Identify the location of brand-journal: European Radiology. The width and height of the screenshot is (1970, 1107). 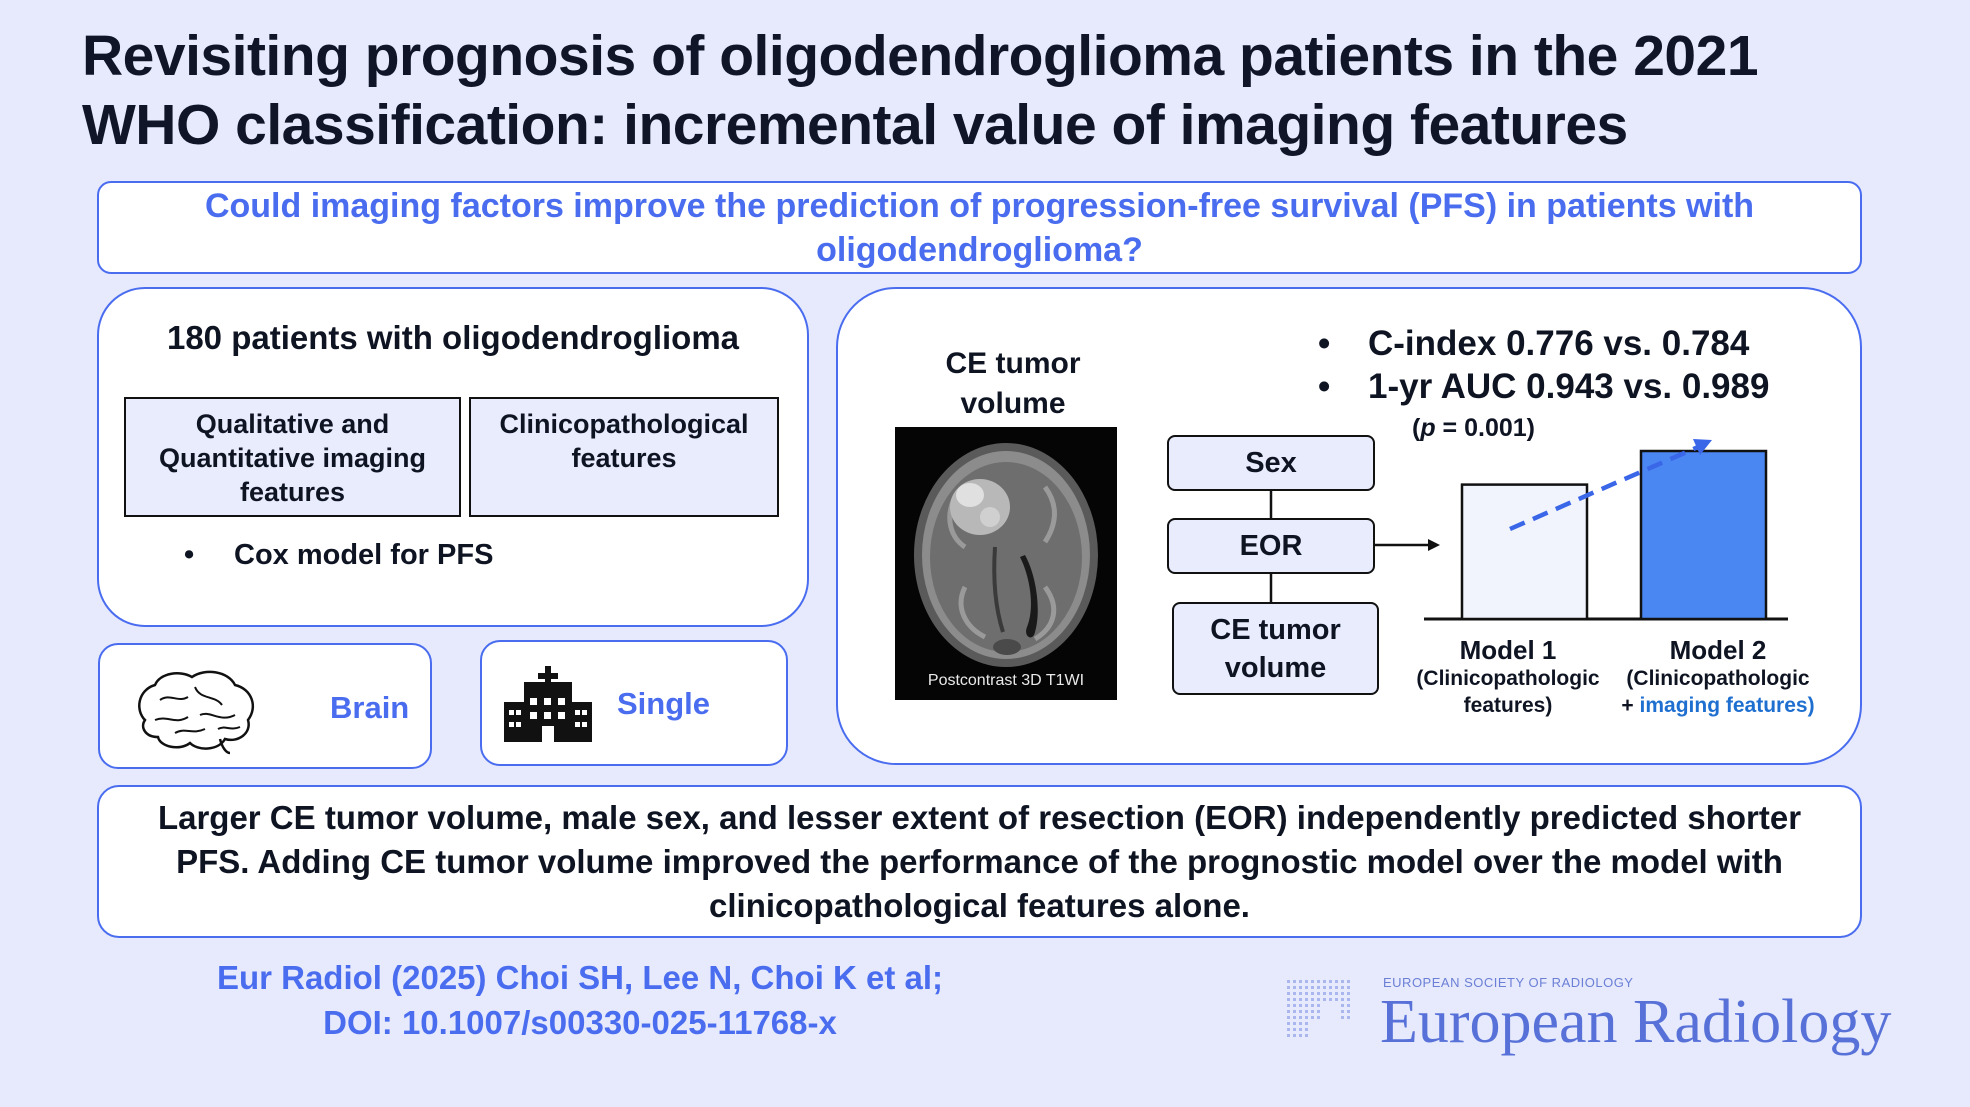
(1636, 1022).